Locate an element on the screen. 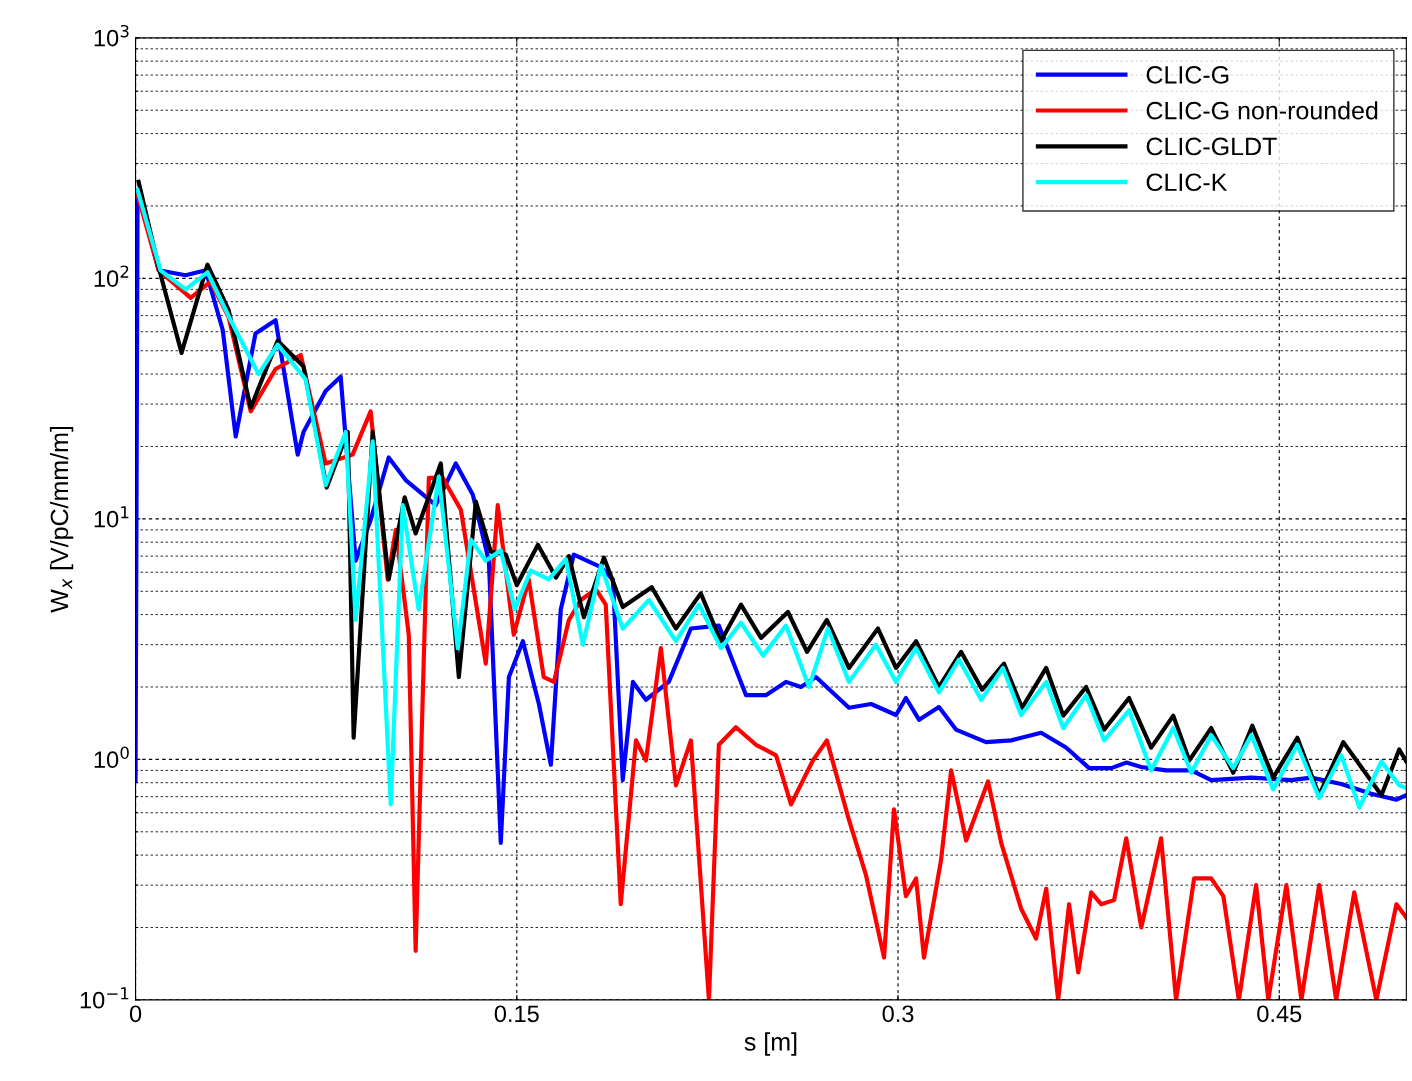  y-tick-label: 10$^{1}$ is located at coordinates (111, 517).